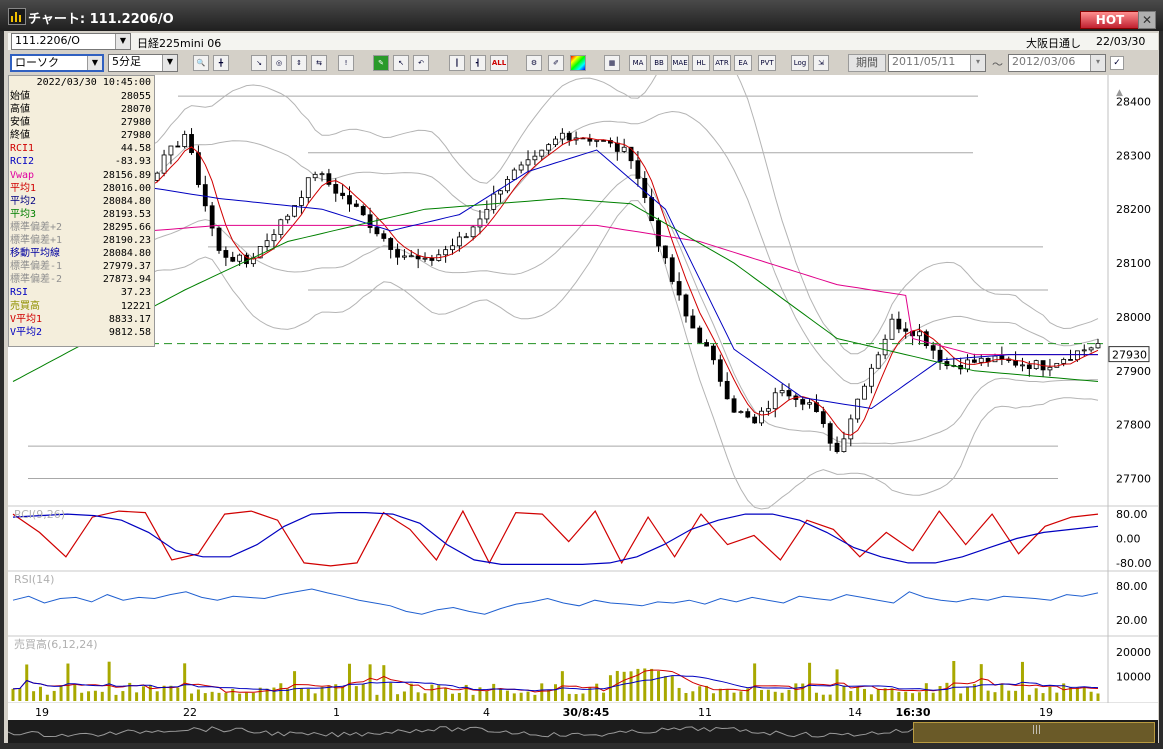  Describe the element at coordinates (279, 63) in the screenshot. I see `magnify-icon: ◎` at that location.